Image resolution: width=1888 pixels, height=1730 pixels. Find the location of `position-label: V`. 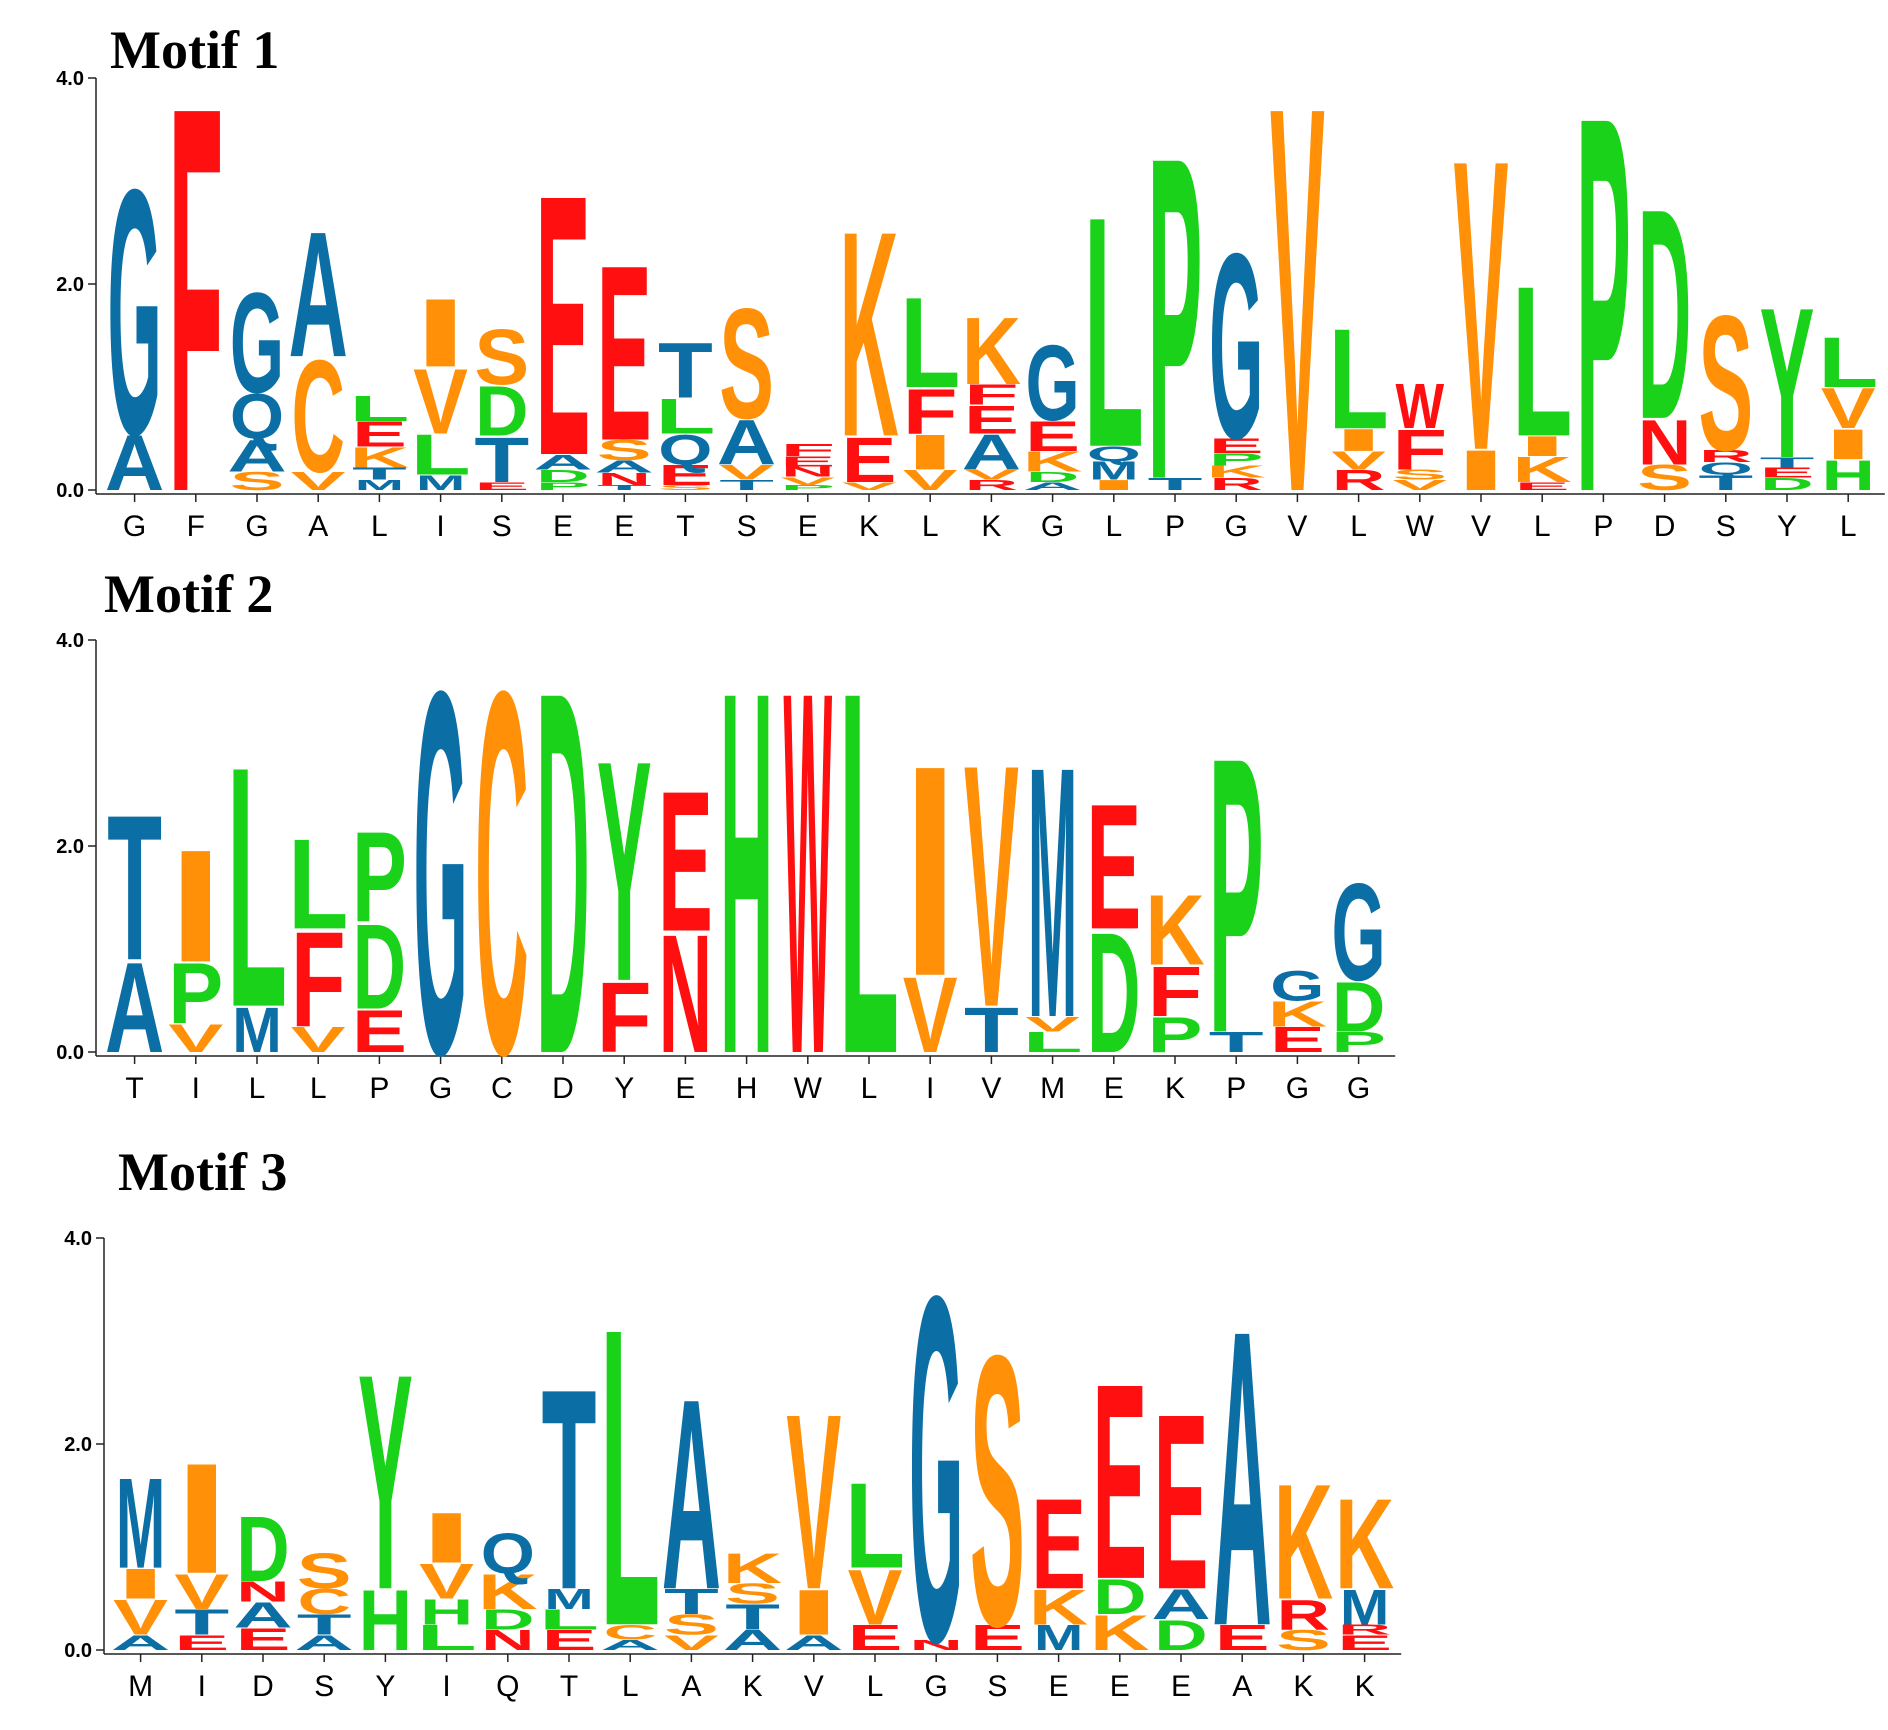

position-label: V is located at coordinates (991, 1088).